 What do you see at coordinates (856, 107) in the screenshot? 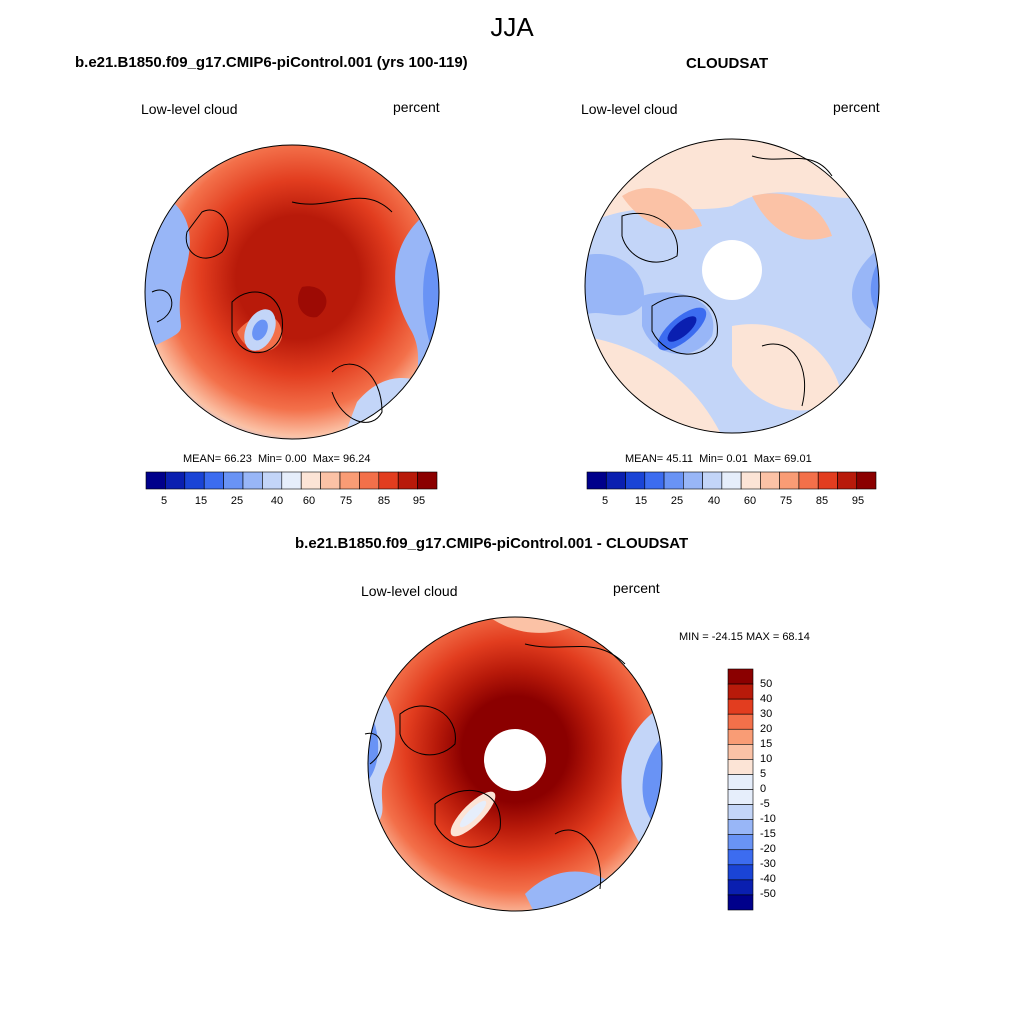
I see `panel2-units-label: percent` at bounding box center [856, 107].